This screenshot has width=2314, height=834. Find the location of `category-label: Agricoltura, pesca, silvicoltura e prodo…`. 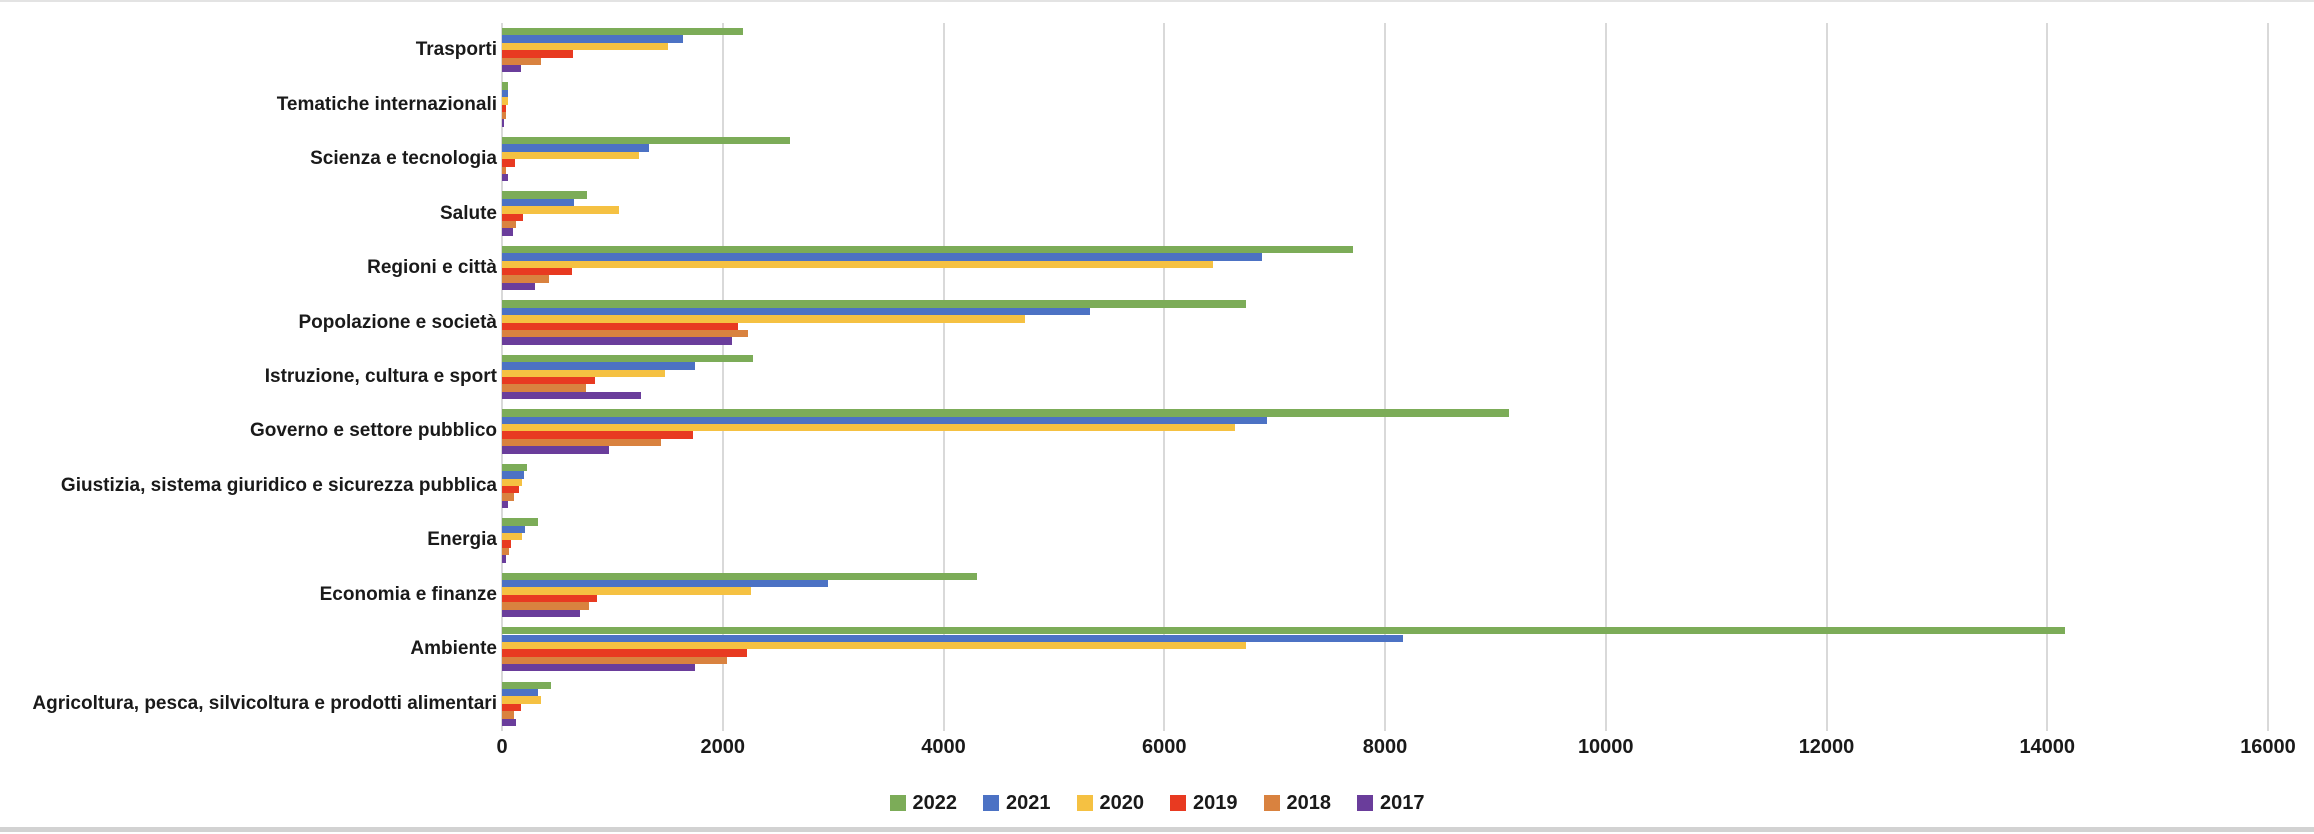

category-label: Agricoltura, pesca, silvicoltura e prodo… is located at coordinates (264, 703).